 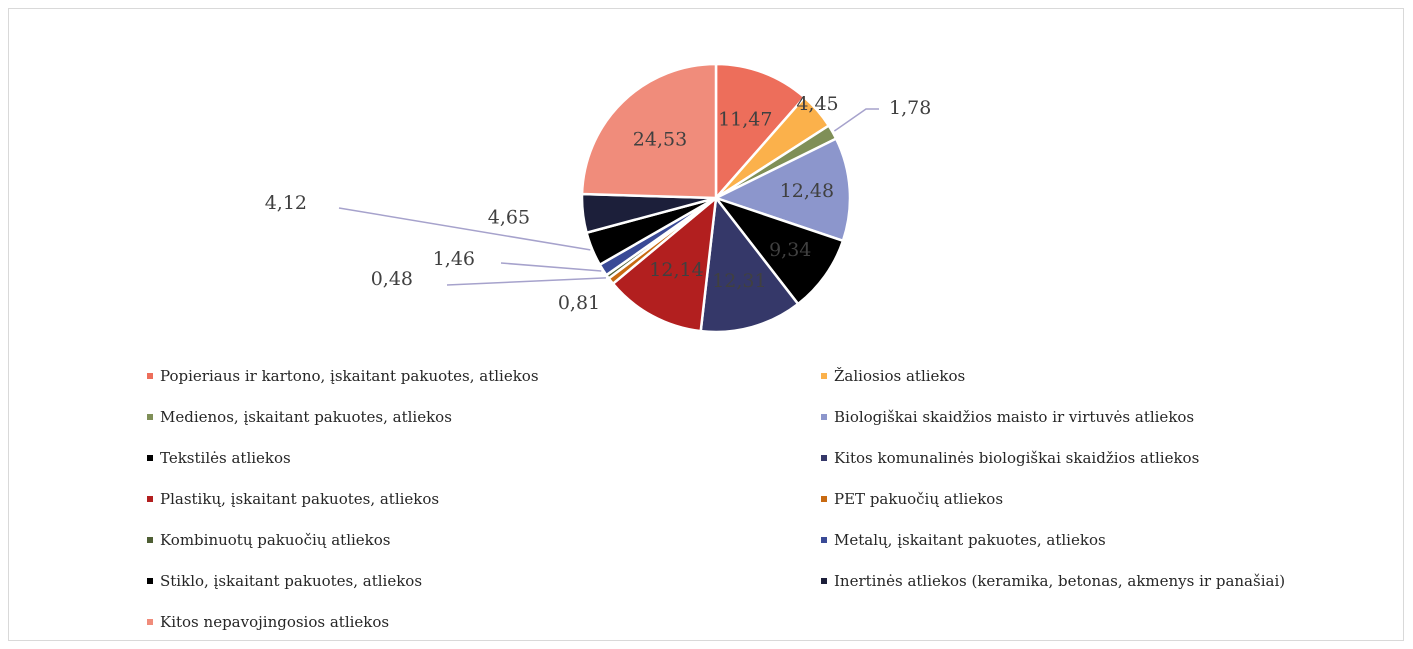 I want to click on legend-item: Tekstilės atliekos, so click(x=219, y=458).